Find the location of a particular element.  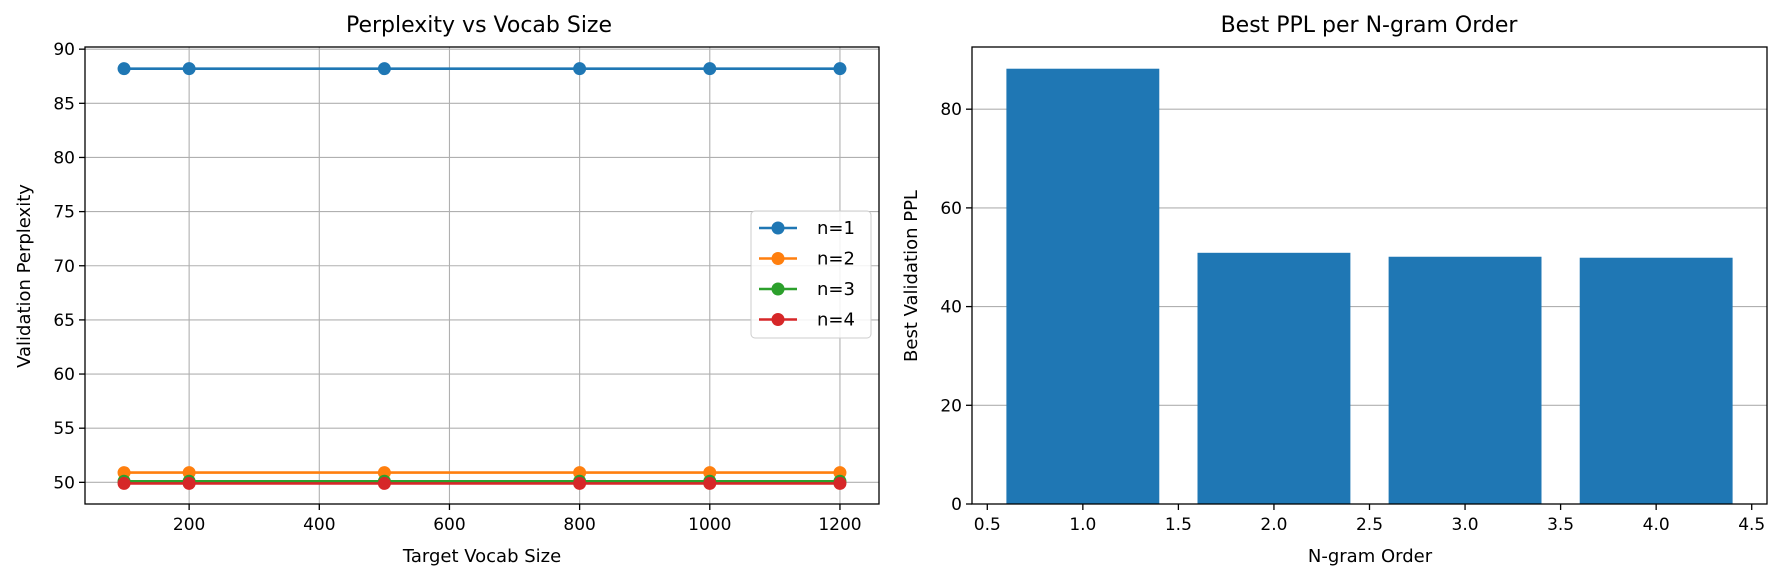

legend-label: n=4 is located at coordinates (836, 320).